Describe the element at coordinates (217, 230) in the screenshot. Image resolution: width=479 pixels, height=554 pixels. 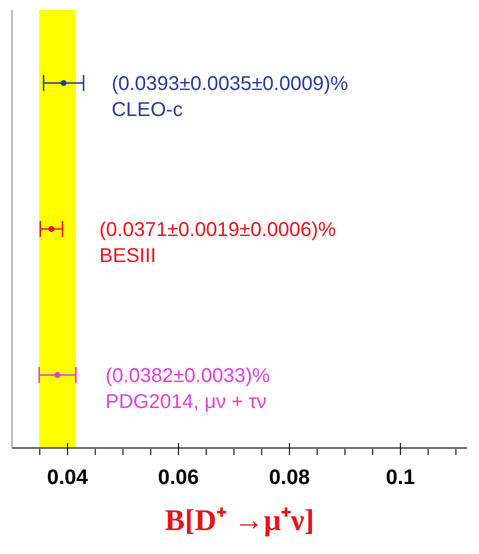
I see `data-label: (0.0371±0.0019±0.0006)%` at that location.